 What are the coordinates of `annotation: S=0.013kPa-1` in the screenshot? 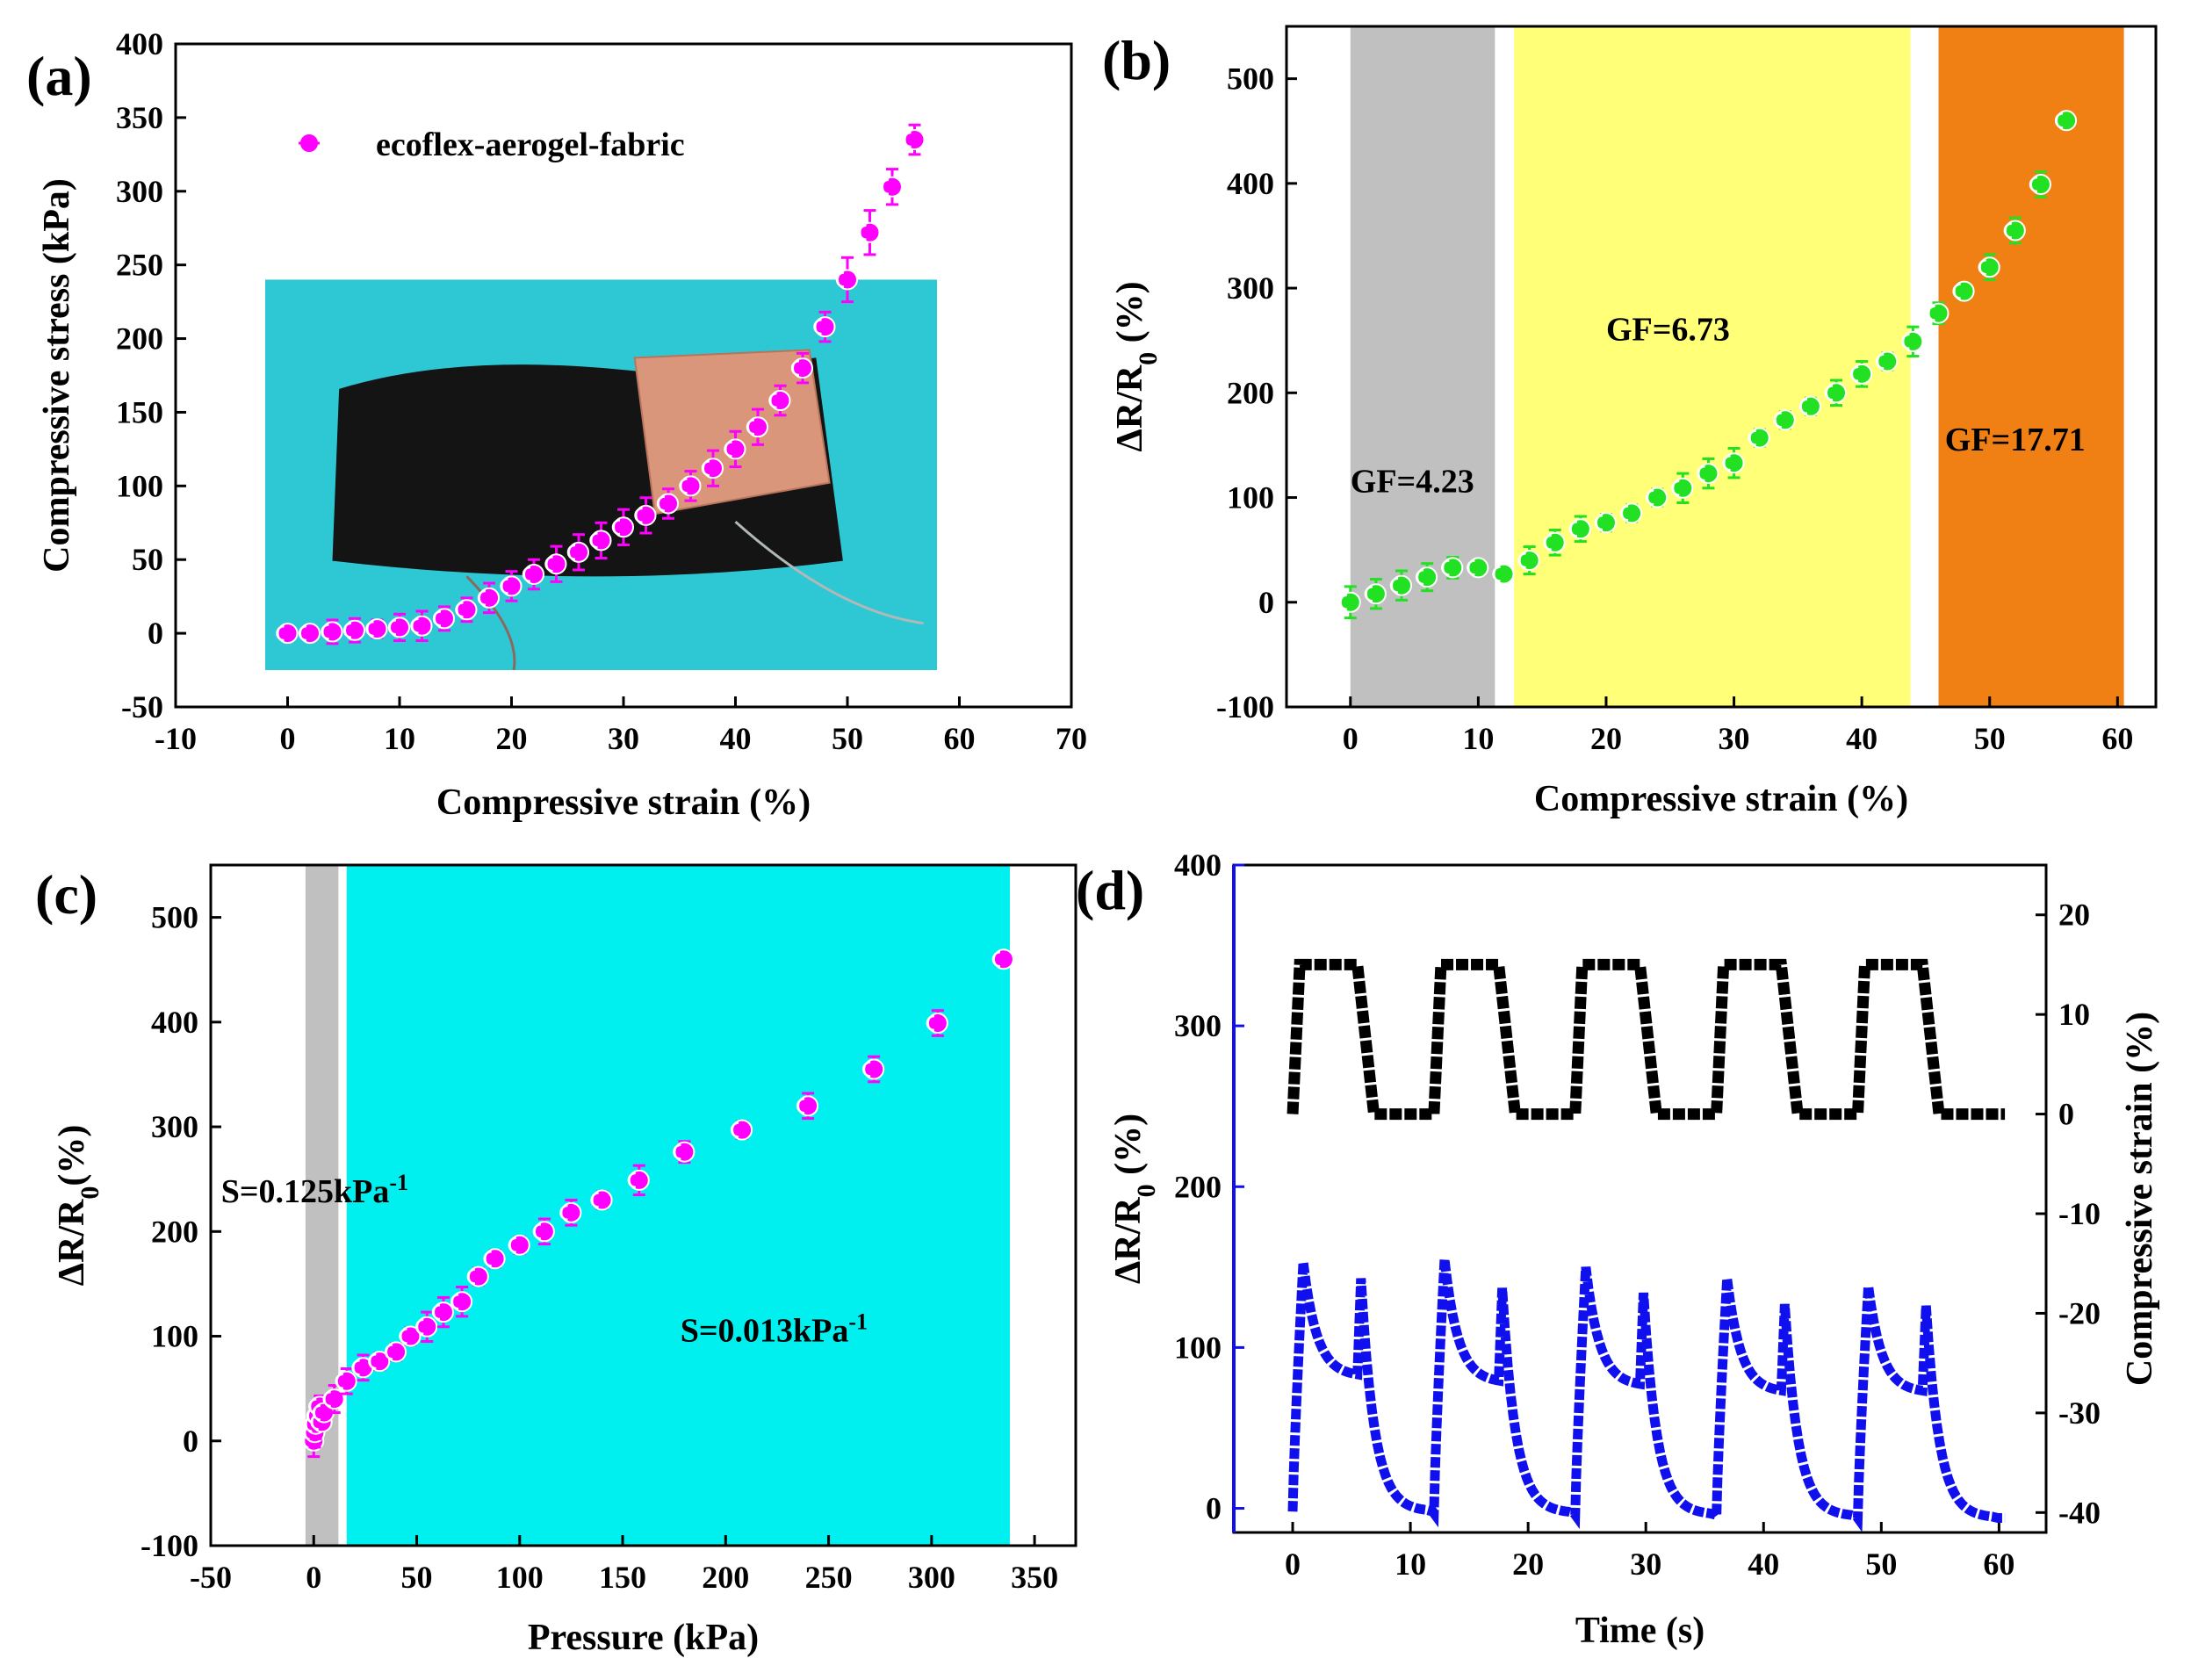 It's located at (774, 1329).